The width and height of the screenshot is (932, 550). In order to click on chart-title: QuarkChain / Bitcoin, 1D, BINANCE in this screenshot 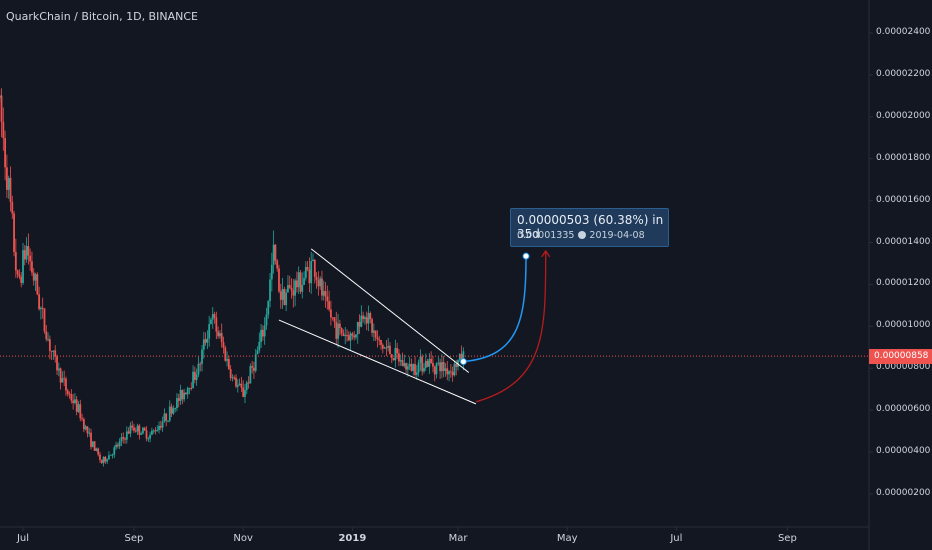, I will do `click(102, 16)`.